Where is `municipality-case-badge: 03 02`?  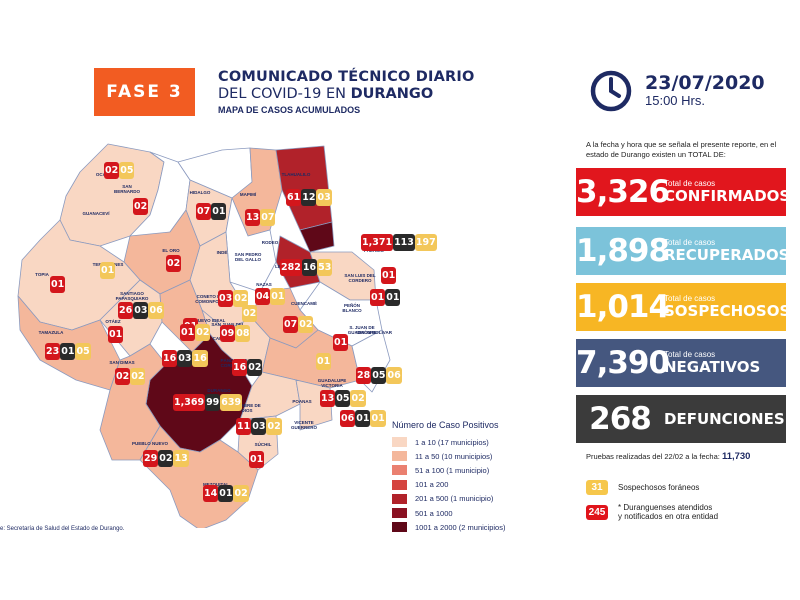
municipality-case-badge: 03 02 is located at coordinates (233, 298).